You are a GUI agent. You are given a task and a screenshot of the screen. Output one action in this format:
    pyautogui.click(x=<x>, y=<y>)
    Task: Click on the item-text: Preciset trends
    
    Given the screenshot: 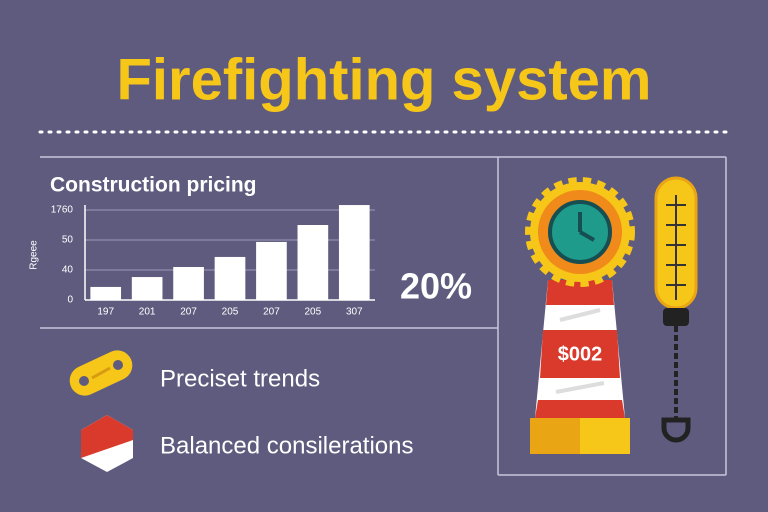 What is the action you would take?
    pyautogui.click(x=240, y=378)
    